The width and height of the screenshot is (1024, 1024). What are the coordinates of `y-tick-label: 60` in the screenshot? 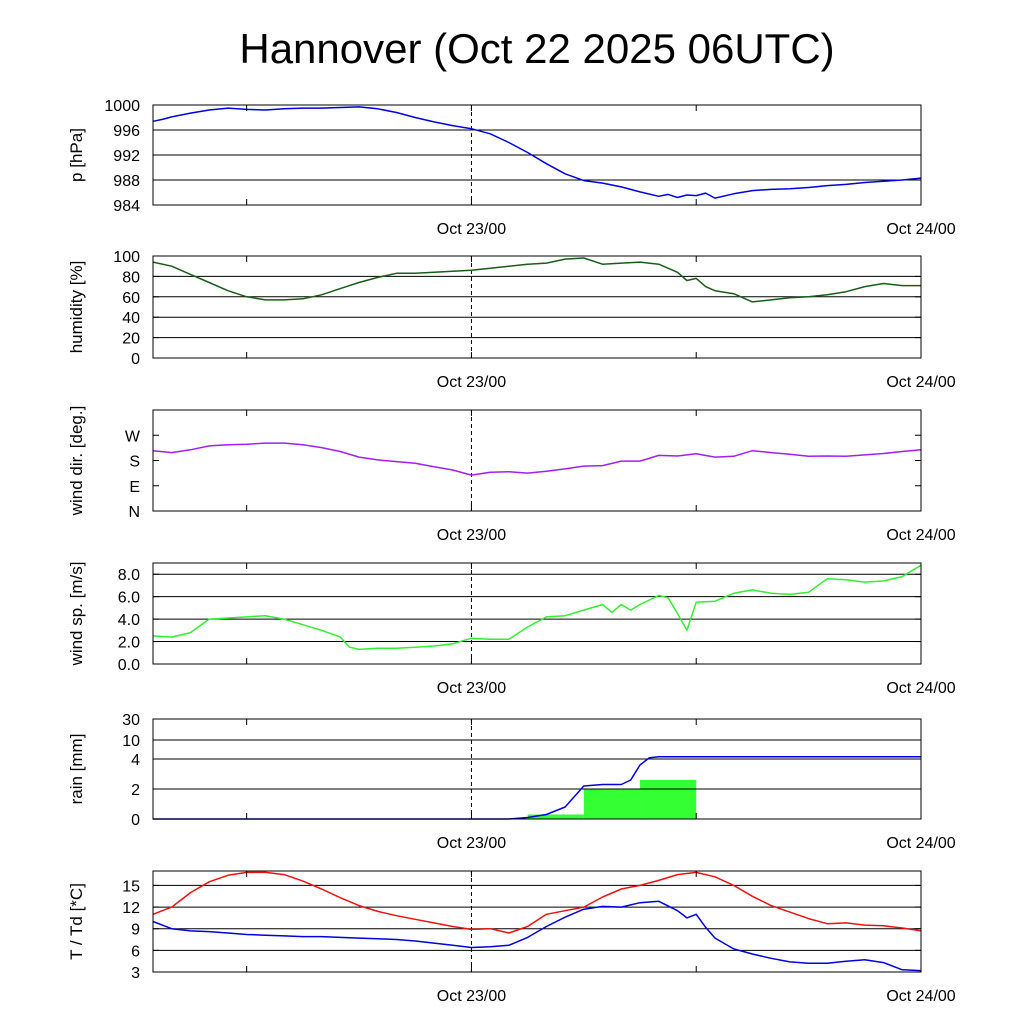 It's located at (131, 298).